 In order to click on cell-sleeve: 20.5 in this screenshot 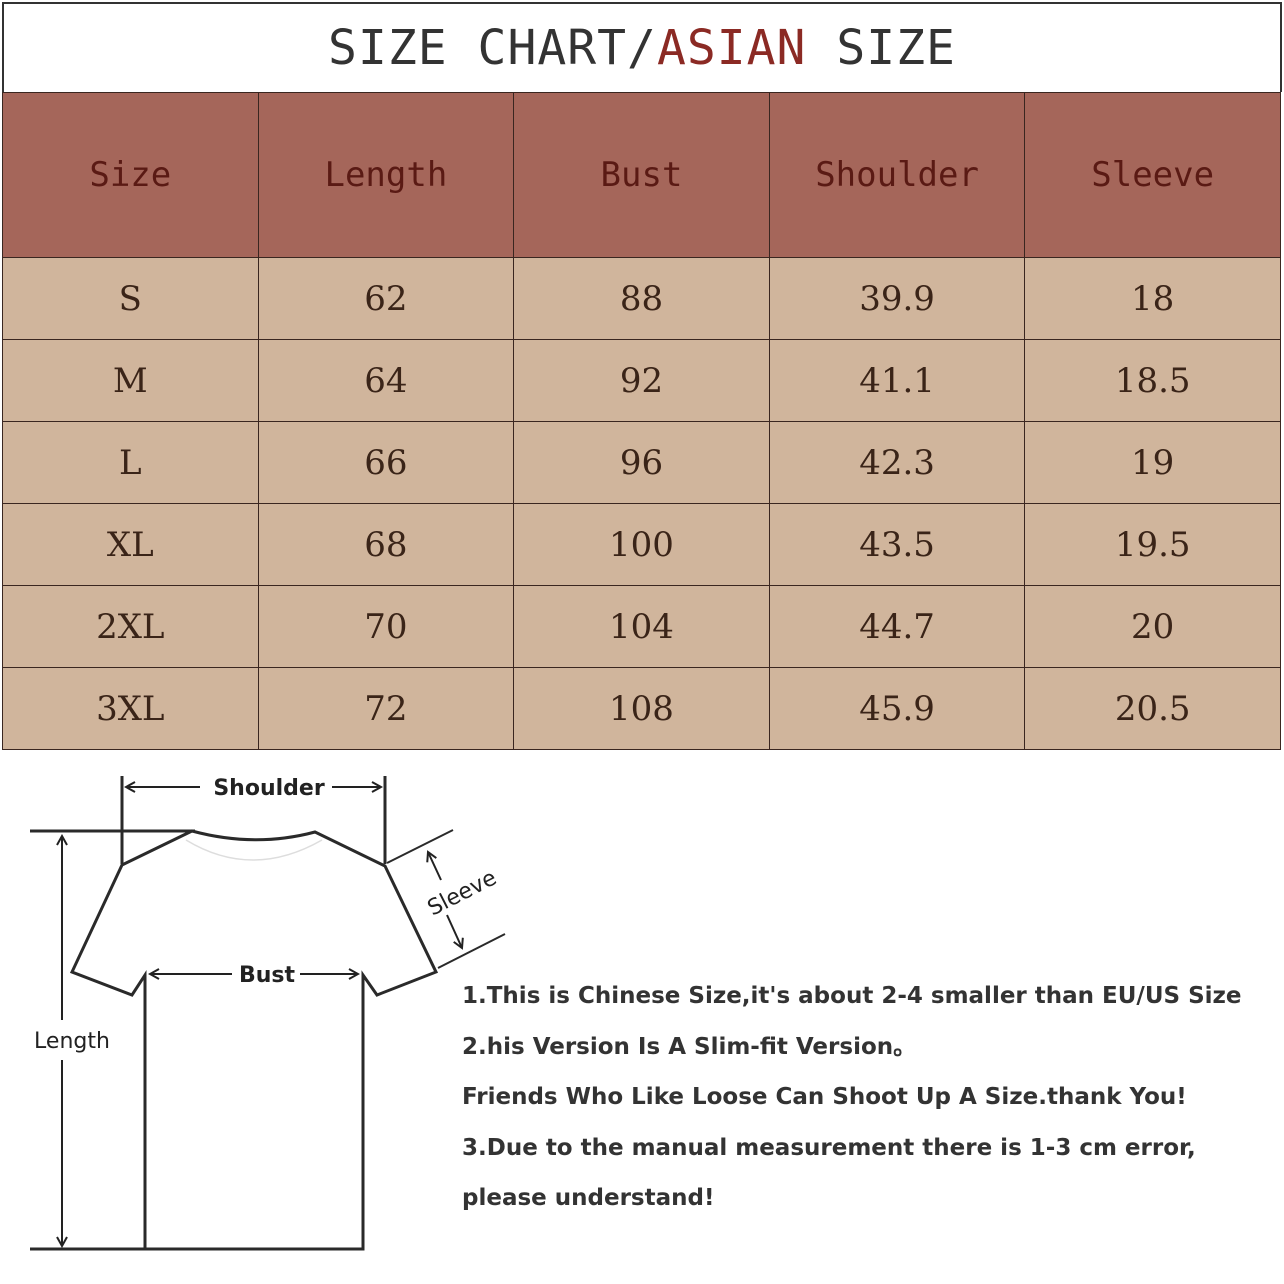, I will do `click(1152, 708)`.